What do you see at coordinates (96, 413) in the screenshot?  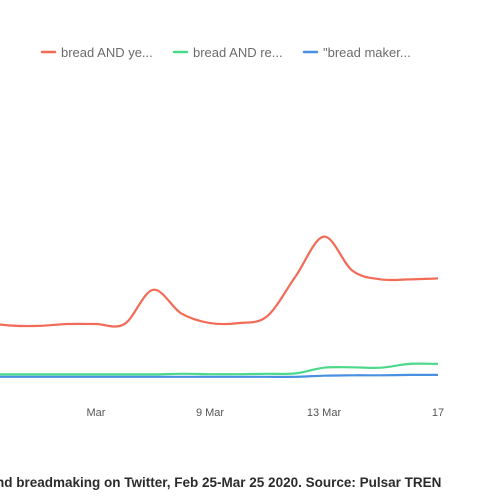 I see `x-tick-label: Mar` at bounding box center [96, 413].